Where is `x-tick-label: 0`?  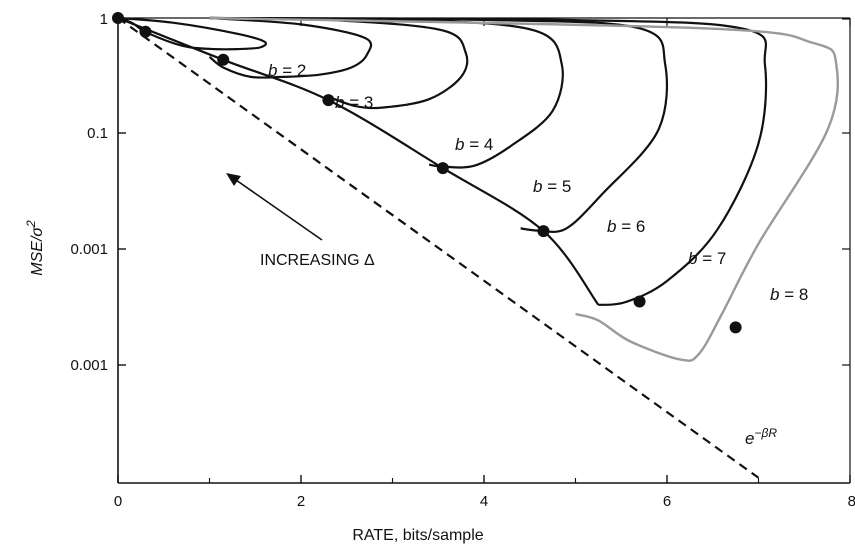
x-tick-label: 0 is located at coordinates (118, 501).